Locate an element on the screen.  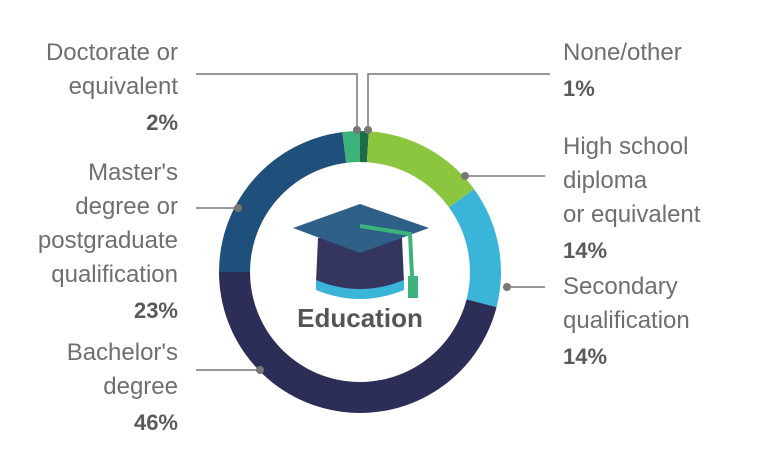
category-label: None/other is located at coordinates (622, 52).